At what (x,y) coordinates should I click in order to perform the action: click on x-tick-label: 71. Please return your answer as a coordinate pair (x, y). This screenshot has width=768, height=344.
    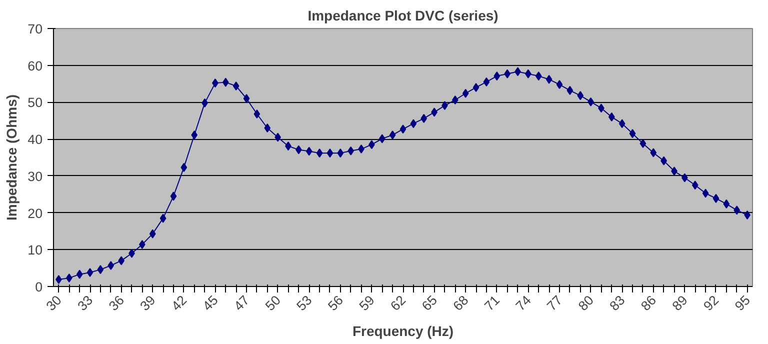
    Looking at the image, I should click on (492, 303).